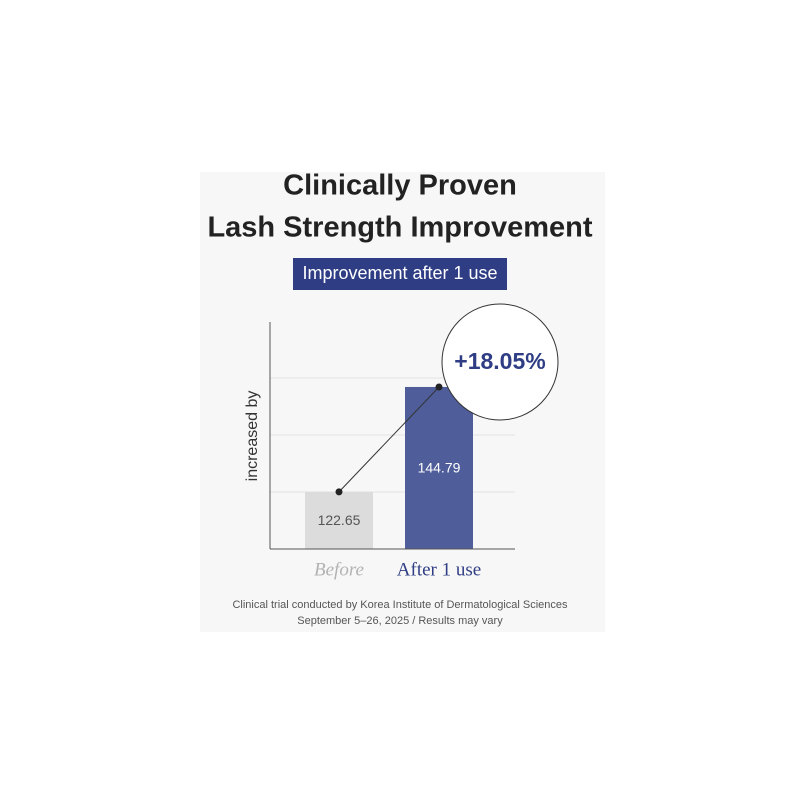 The width and height of the screenshot is (800, 800). I want to click on annotation: +18.05%, so click(499, 361).